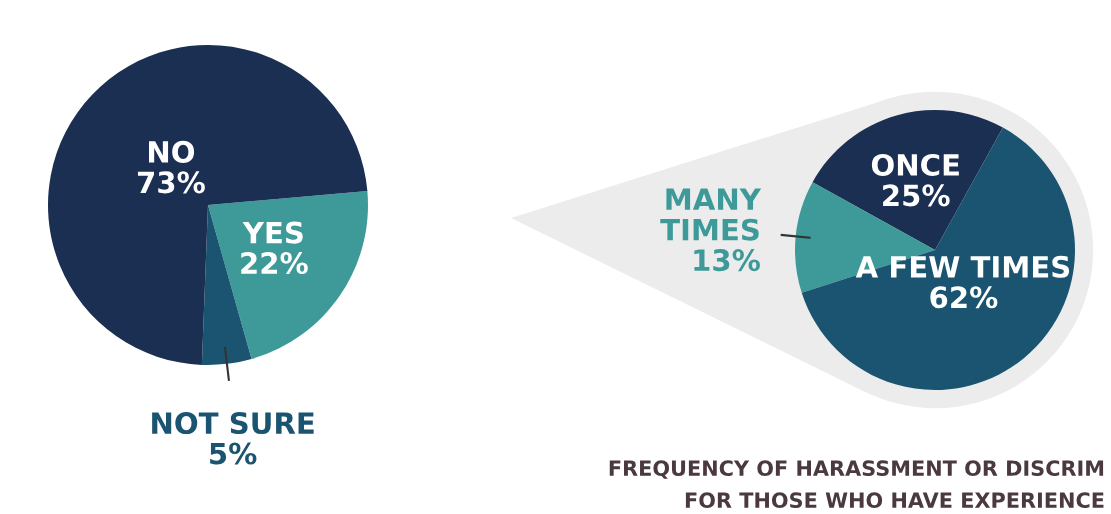 The width and height of the screenshot is (1111, 514). Describe the element at coordinates (894, 500) in the screenshot. I see `text: FOR THOSE WHO HAVE EXPERIENCE` at that location.